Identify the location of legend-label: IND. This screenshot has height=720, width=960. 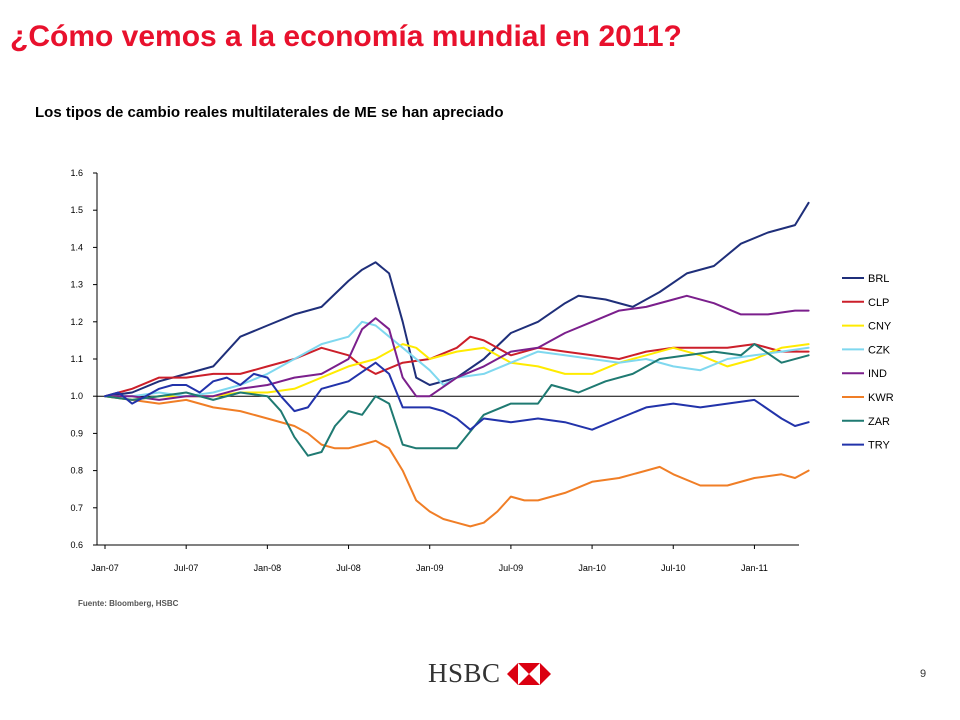
(877, 374).